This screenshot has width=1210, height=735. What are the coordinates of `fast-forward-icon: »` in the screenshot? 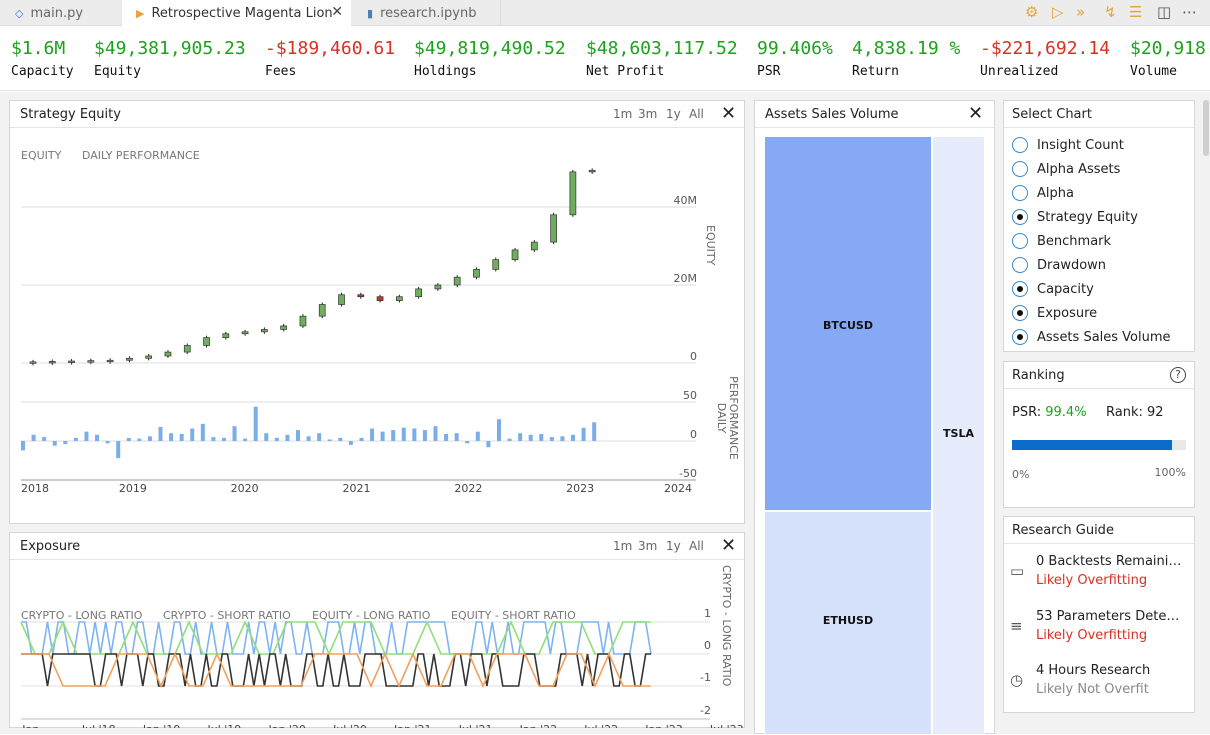 It's located at (1081, 12).